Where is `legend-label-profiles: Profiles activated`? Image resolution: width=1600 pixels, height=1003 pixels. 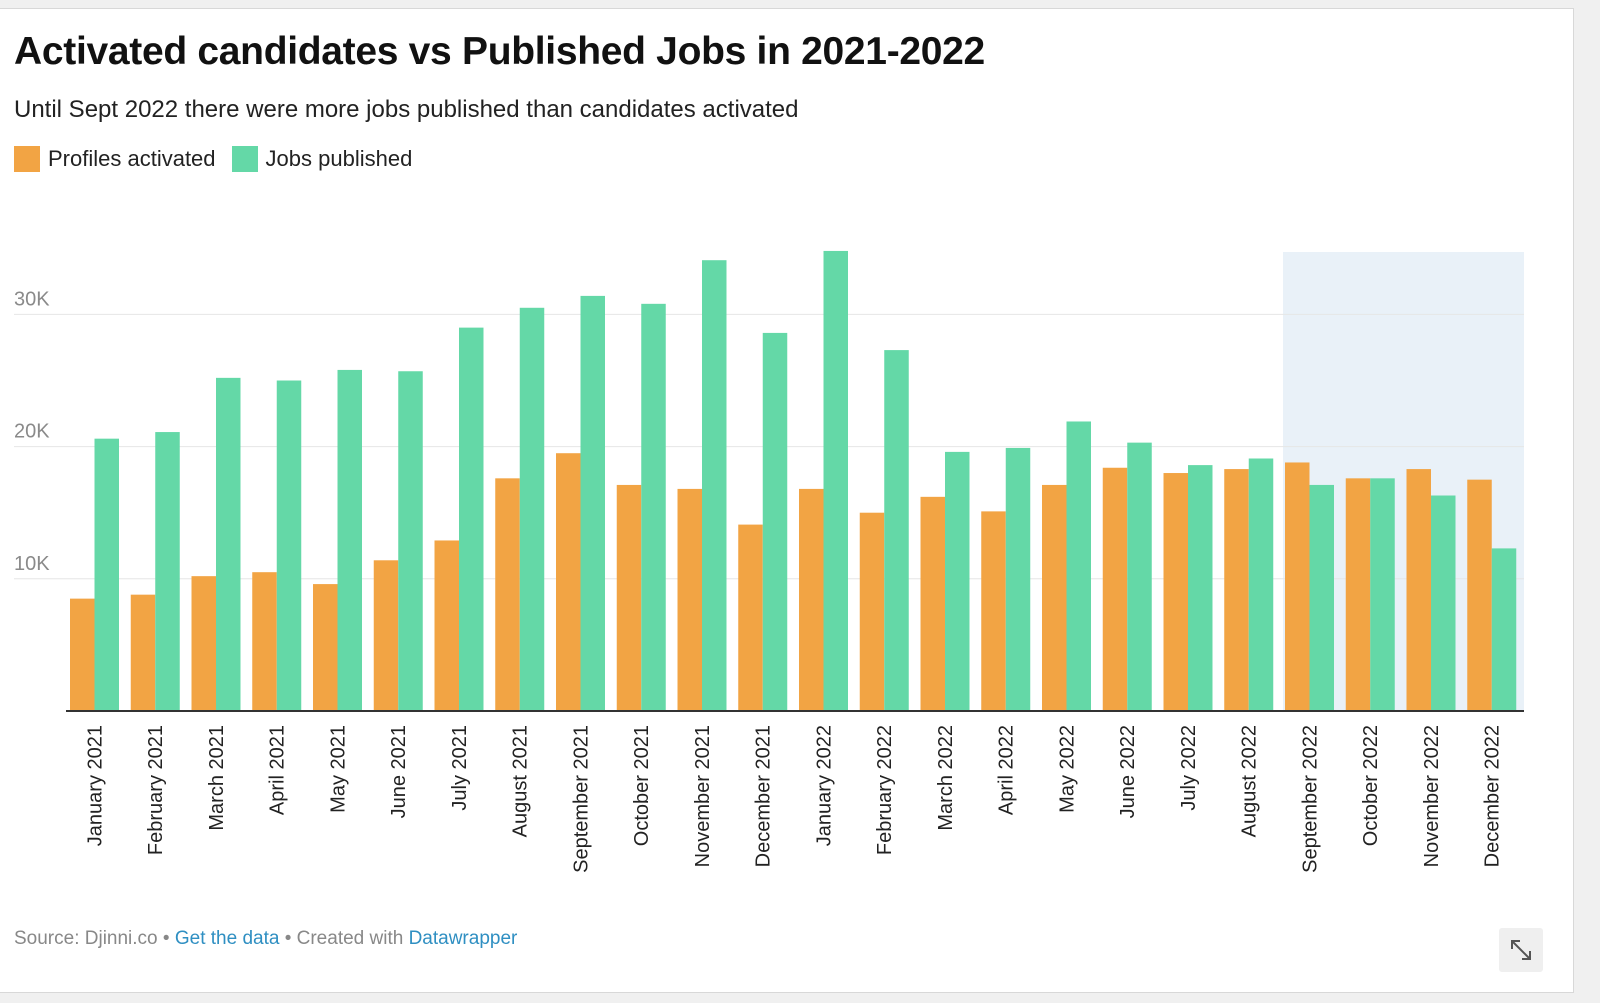
legend-label-profiles: Profiles activated is located at coordinates (132, 158).